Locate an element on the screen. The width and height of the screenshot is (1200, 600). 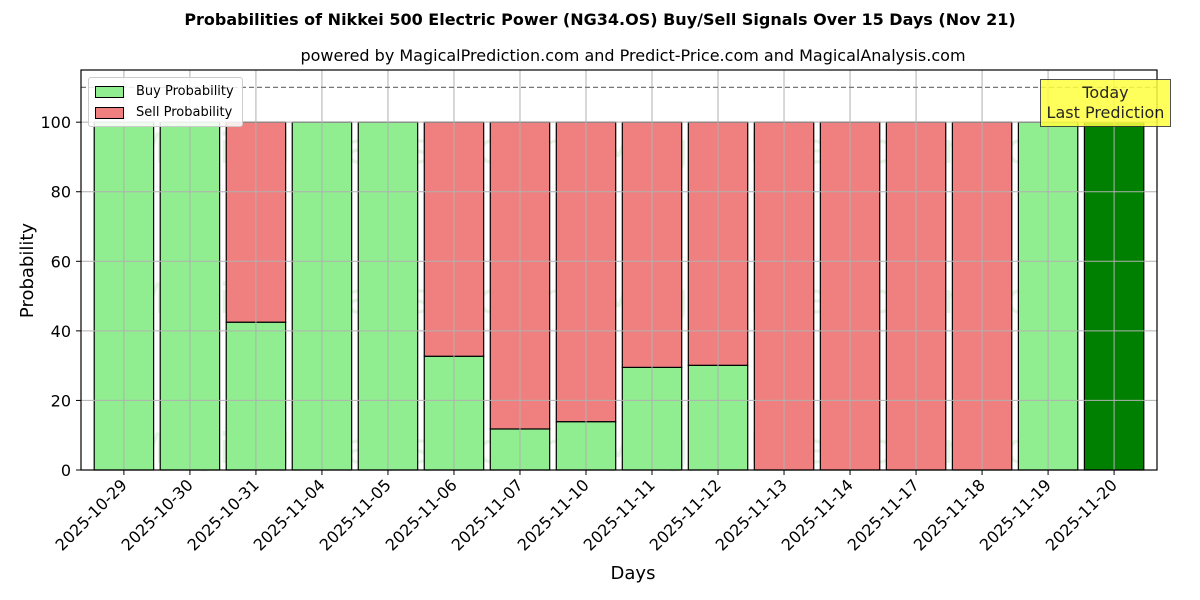
legend-label-sell: Sell Probability is located at coordinates (184, 112).